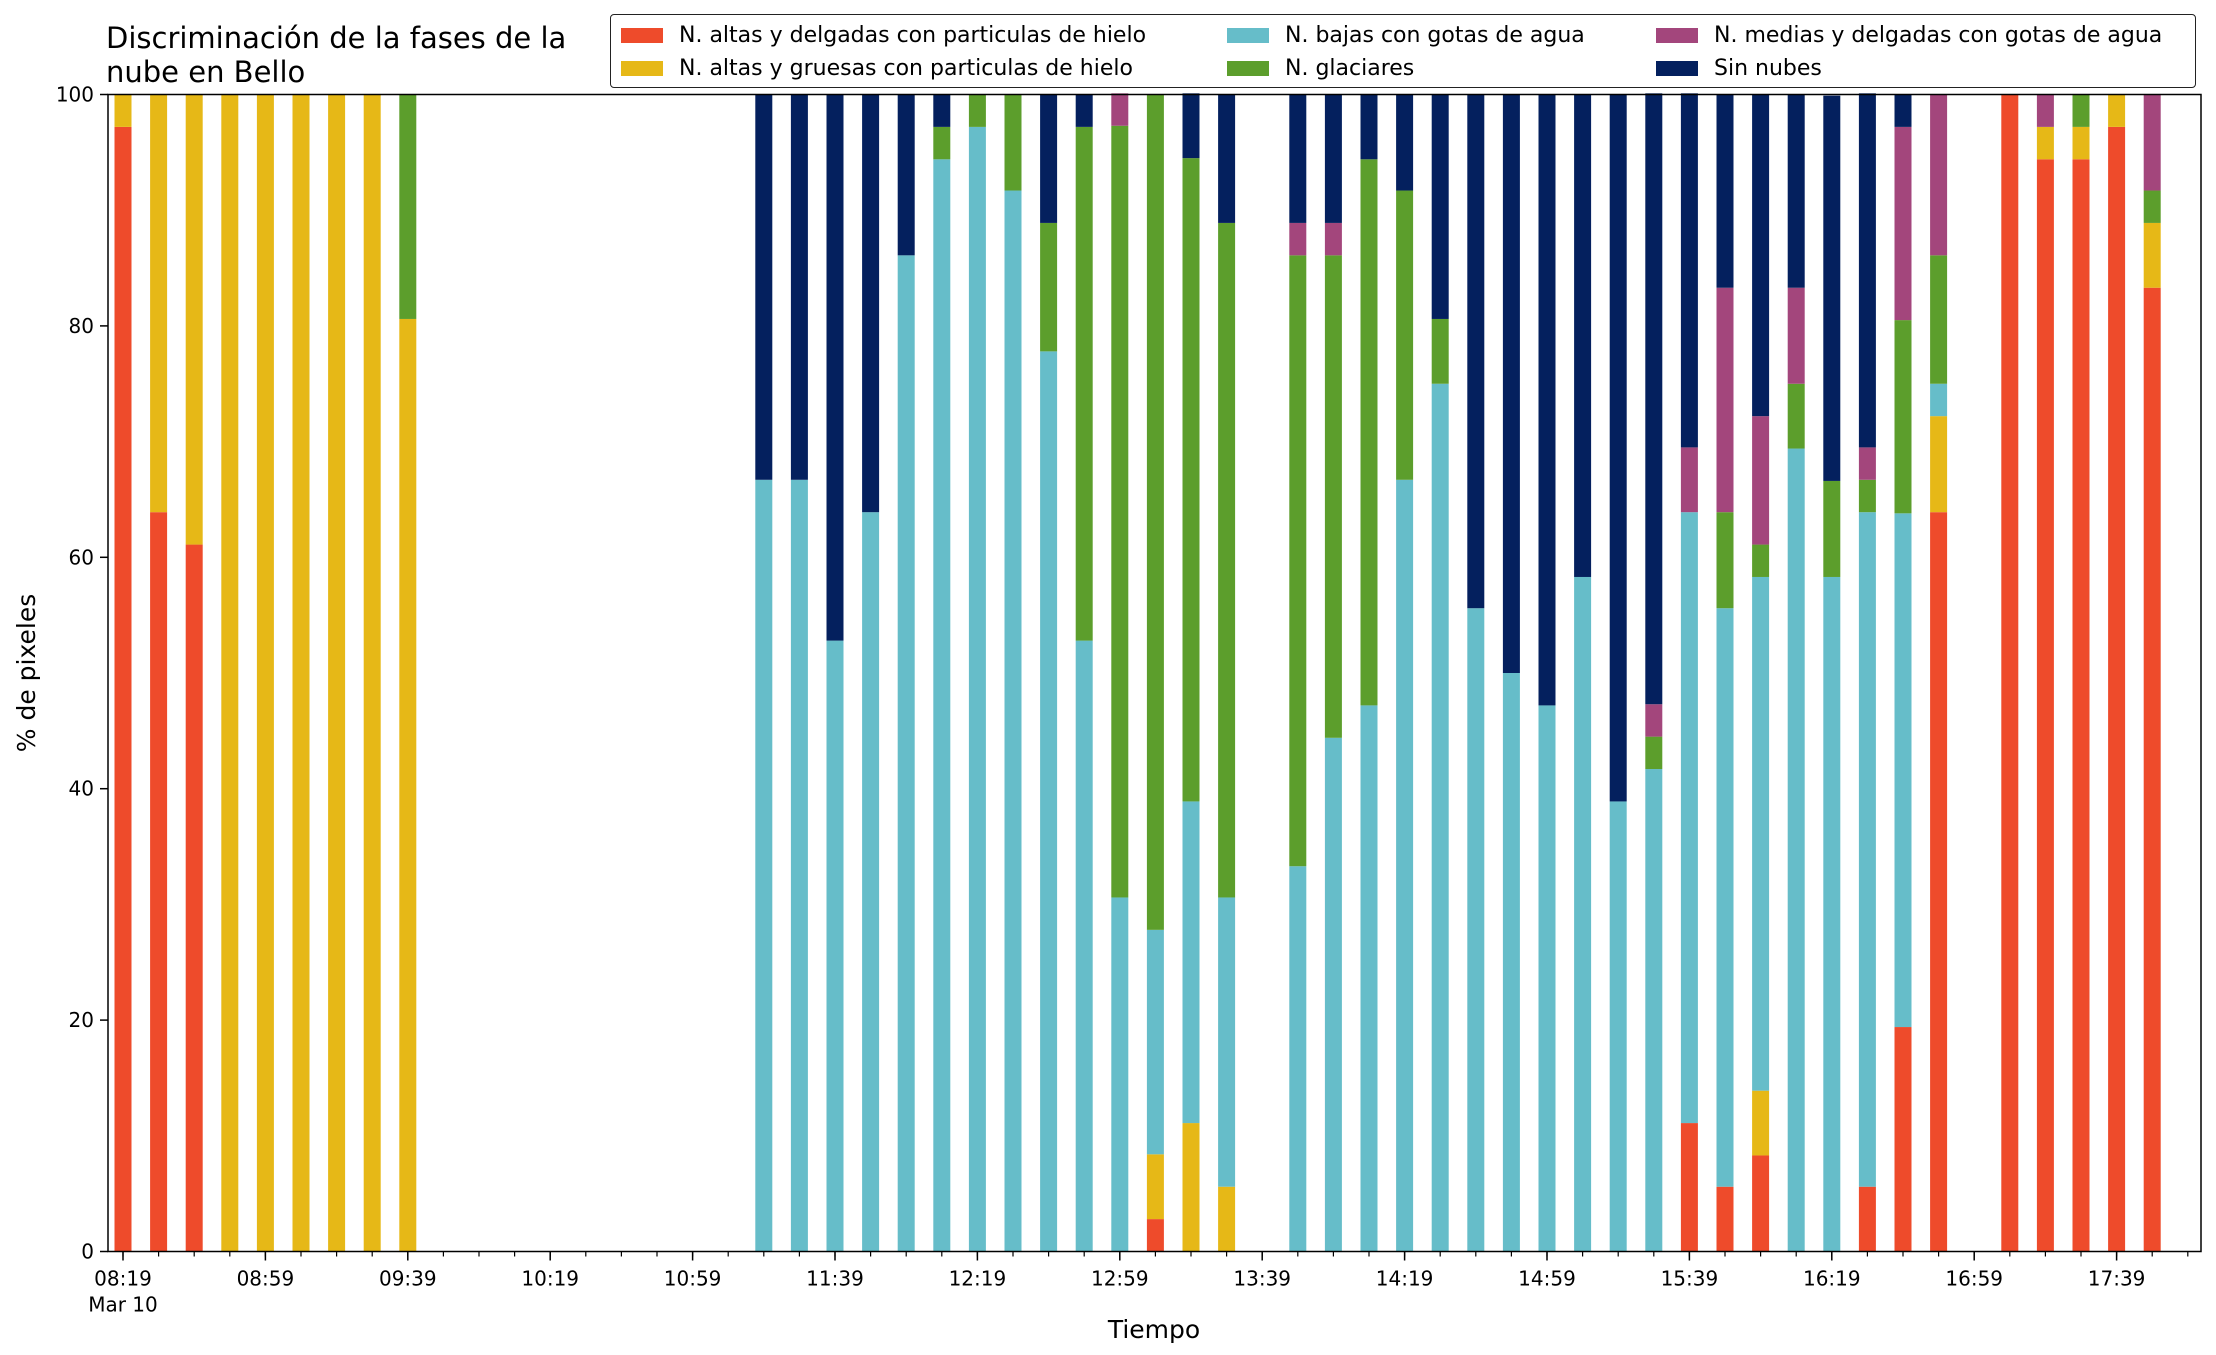  I want to click on y-axis-label: % de pixeles, so click(26, 673).